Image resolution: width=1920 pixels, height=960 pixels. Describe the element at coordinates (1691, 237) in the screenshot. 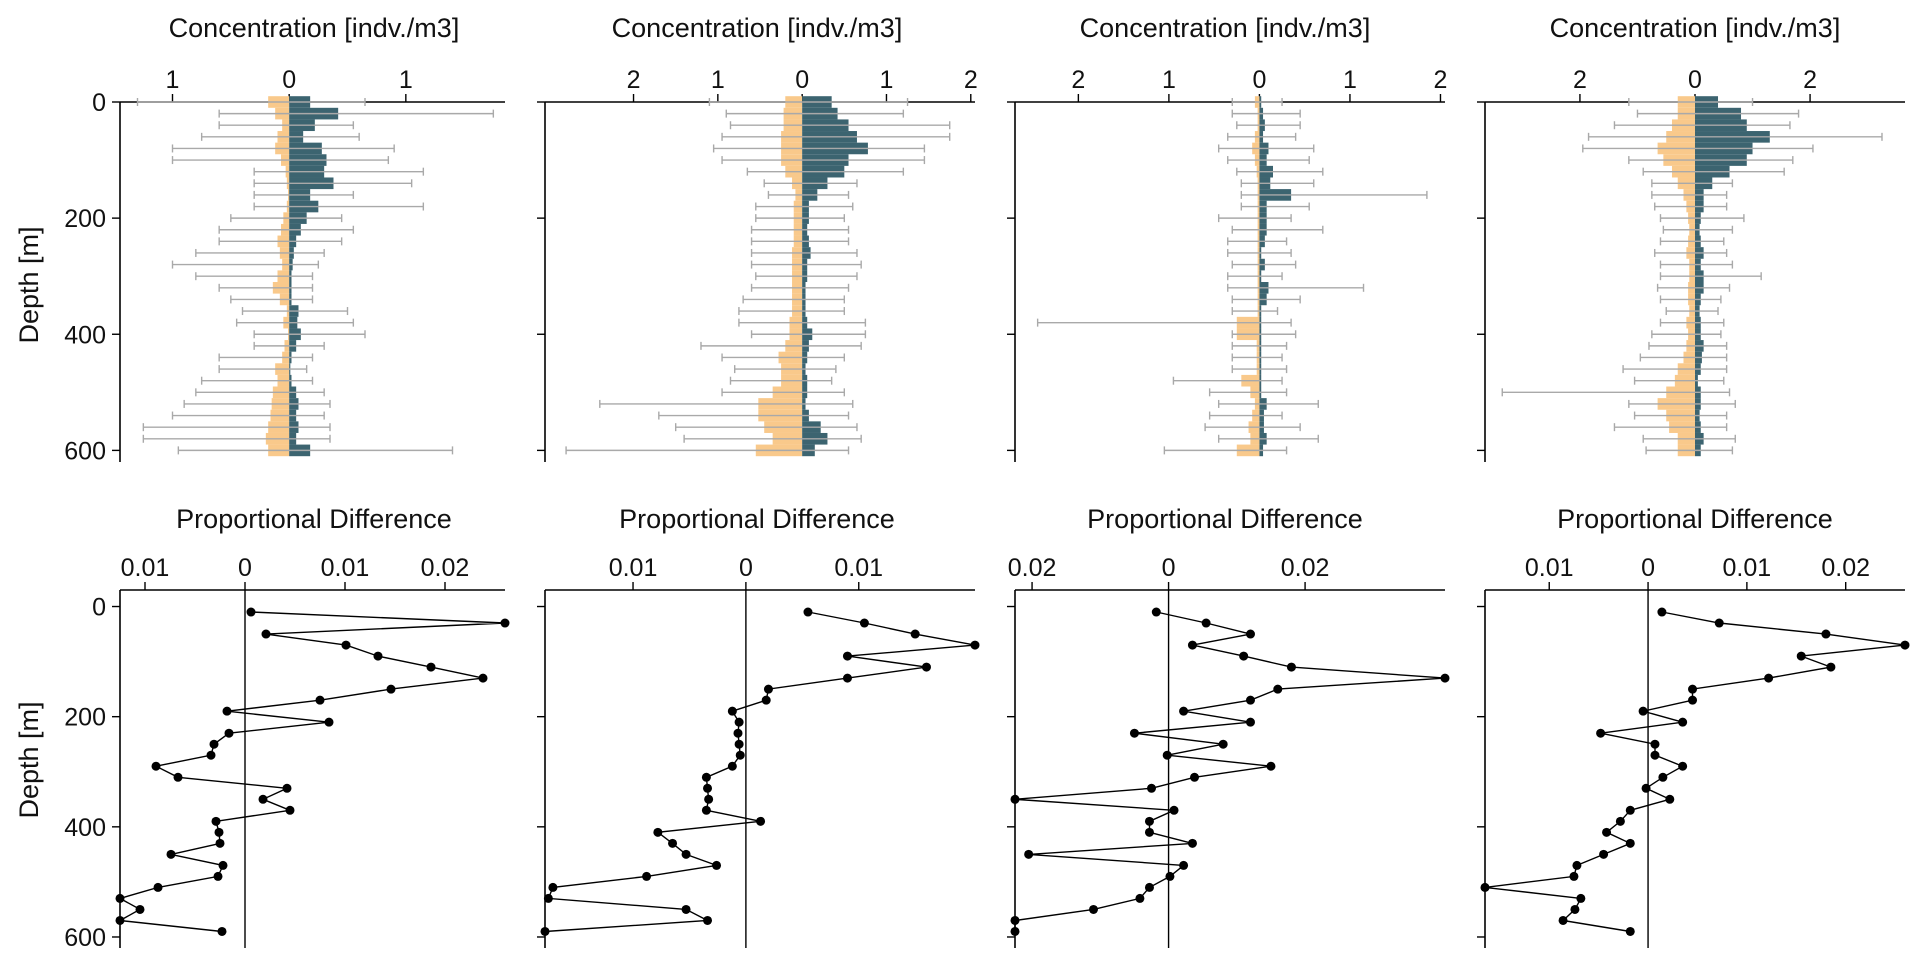

I see `panel-4-concentration: Concentration [indv./m3] 2 0 2` at that location.